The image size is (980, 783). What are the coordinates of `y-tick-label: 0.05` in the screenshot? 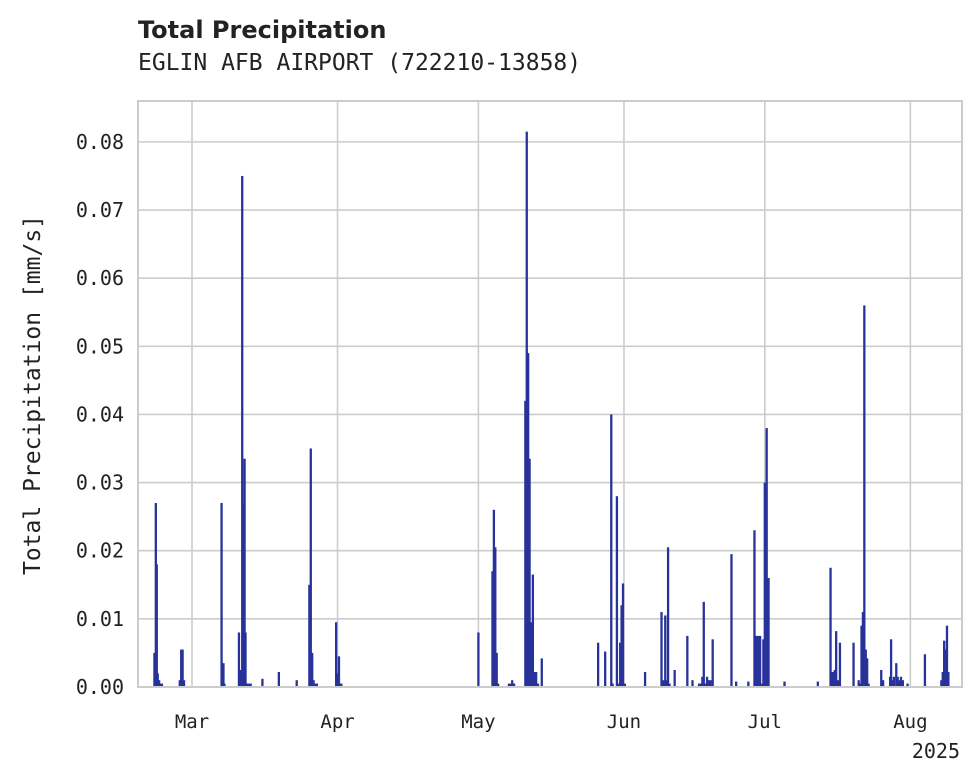 It's located at (100, 346).